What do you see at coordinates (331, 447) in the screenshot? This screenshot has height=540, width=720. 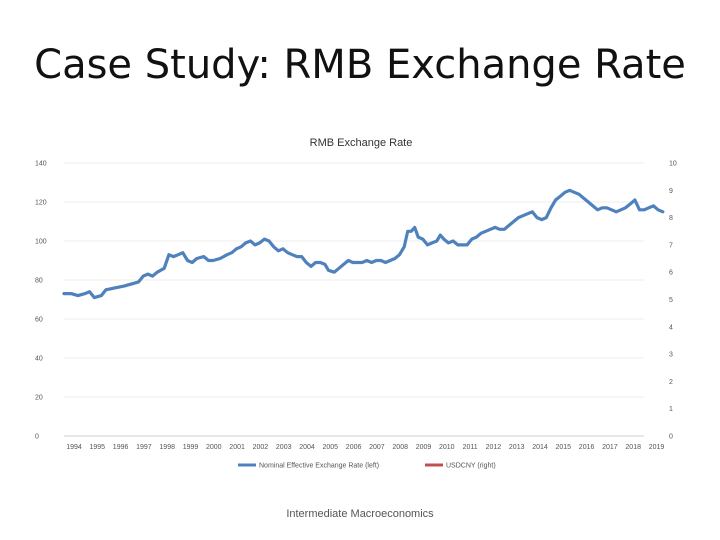 I see `x-tick-label: 2005` at bounding box center [331, 447].